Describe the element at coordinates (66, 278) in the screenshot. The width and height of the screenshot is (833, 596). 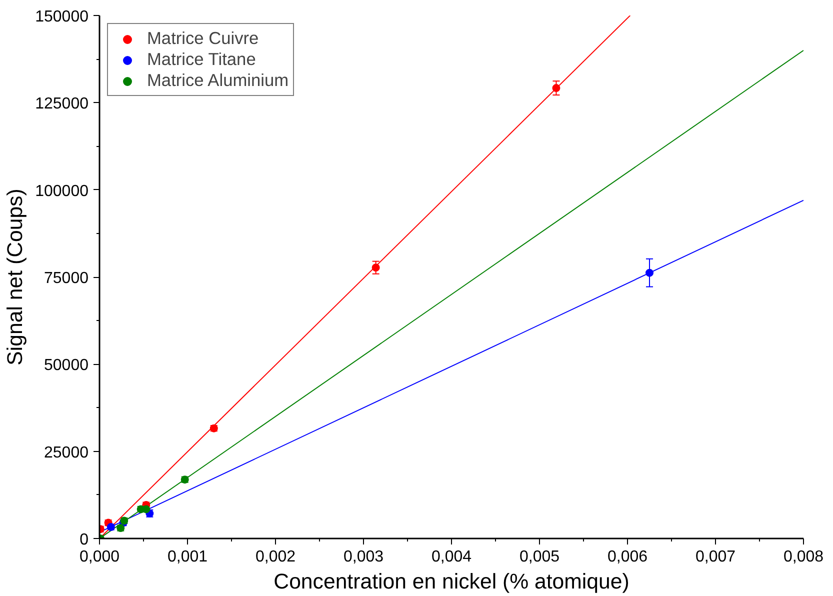
I see `y-tick-label: 75000` at that location.